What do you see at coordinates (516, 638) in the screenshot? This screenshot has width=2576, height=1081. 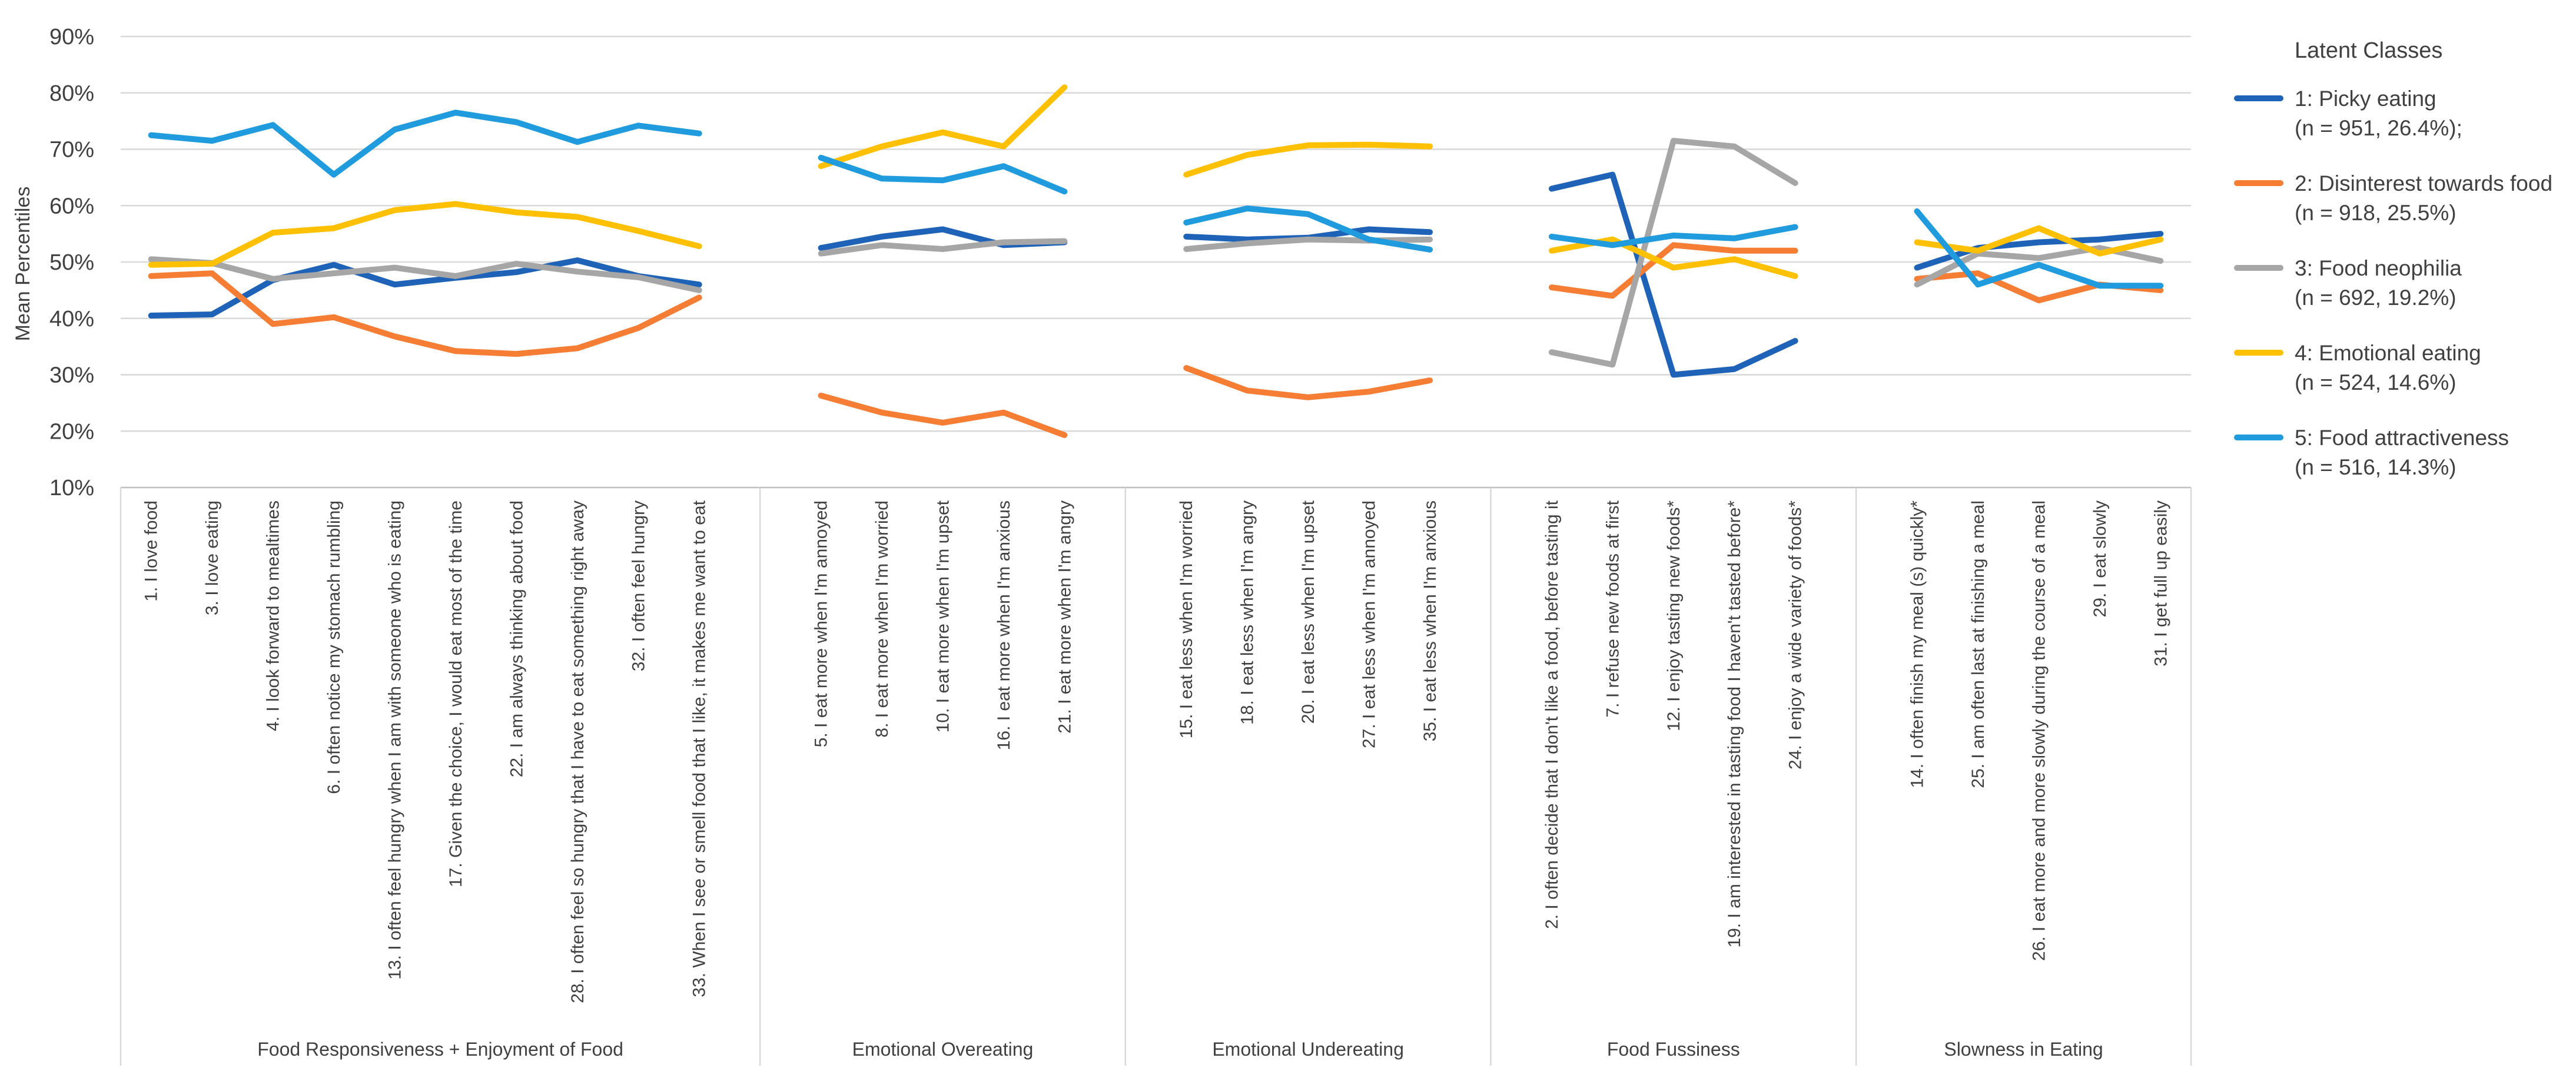 I see `x-tick-label: 22. I am always thinking about food` at bounding box center [516, 638].